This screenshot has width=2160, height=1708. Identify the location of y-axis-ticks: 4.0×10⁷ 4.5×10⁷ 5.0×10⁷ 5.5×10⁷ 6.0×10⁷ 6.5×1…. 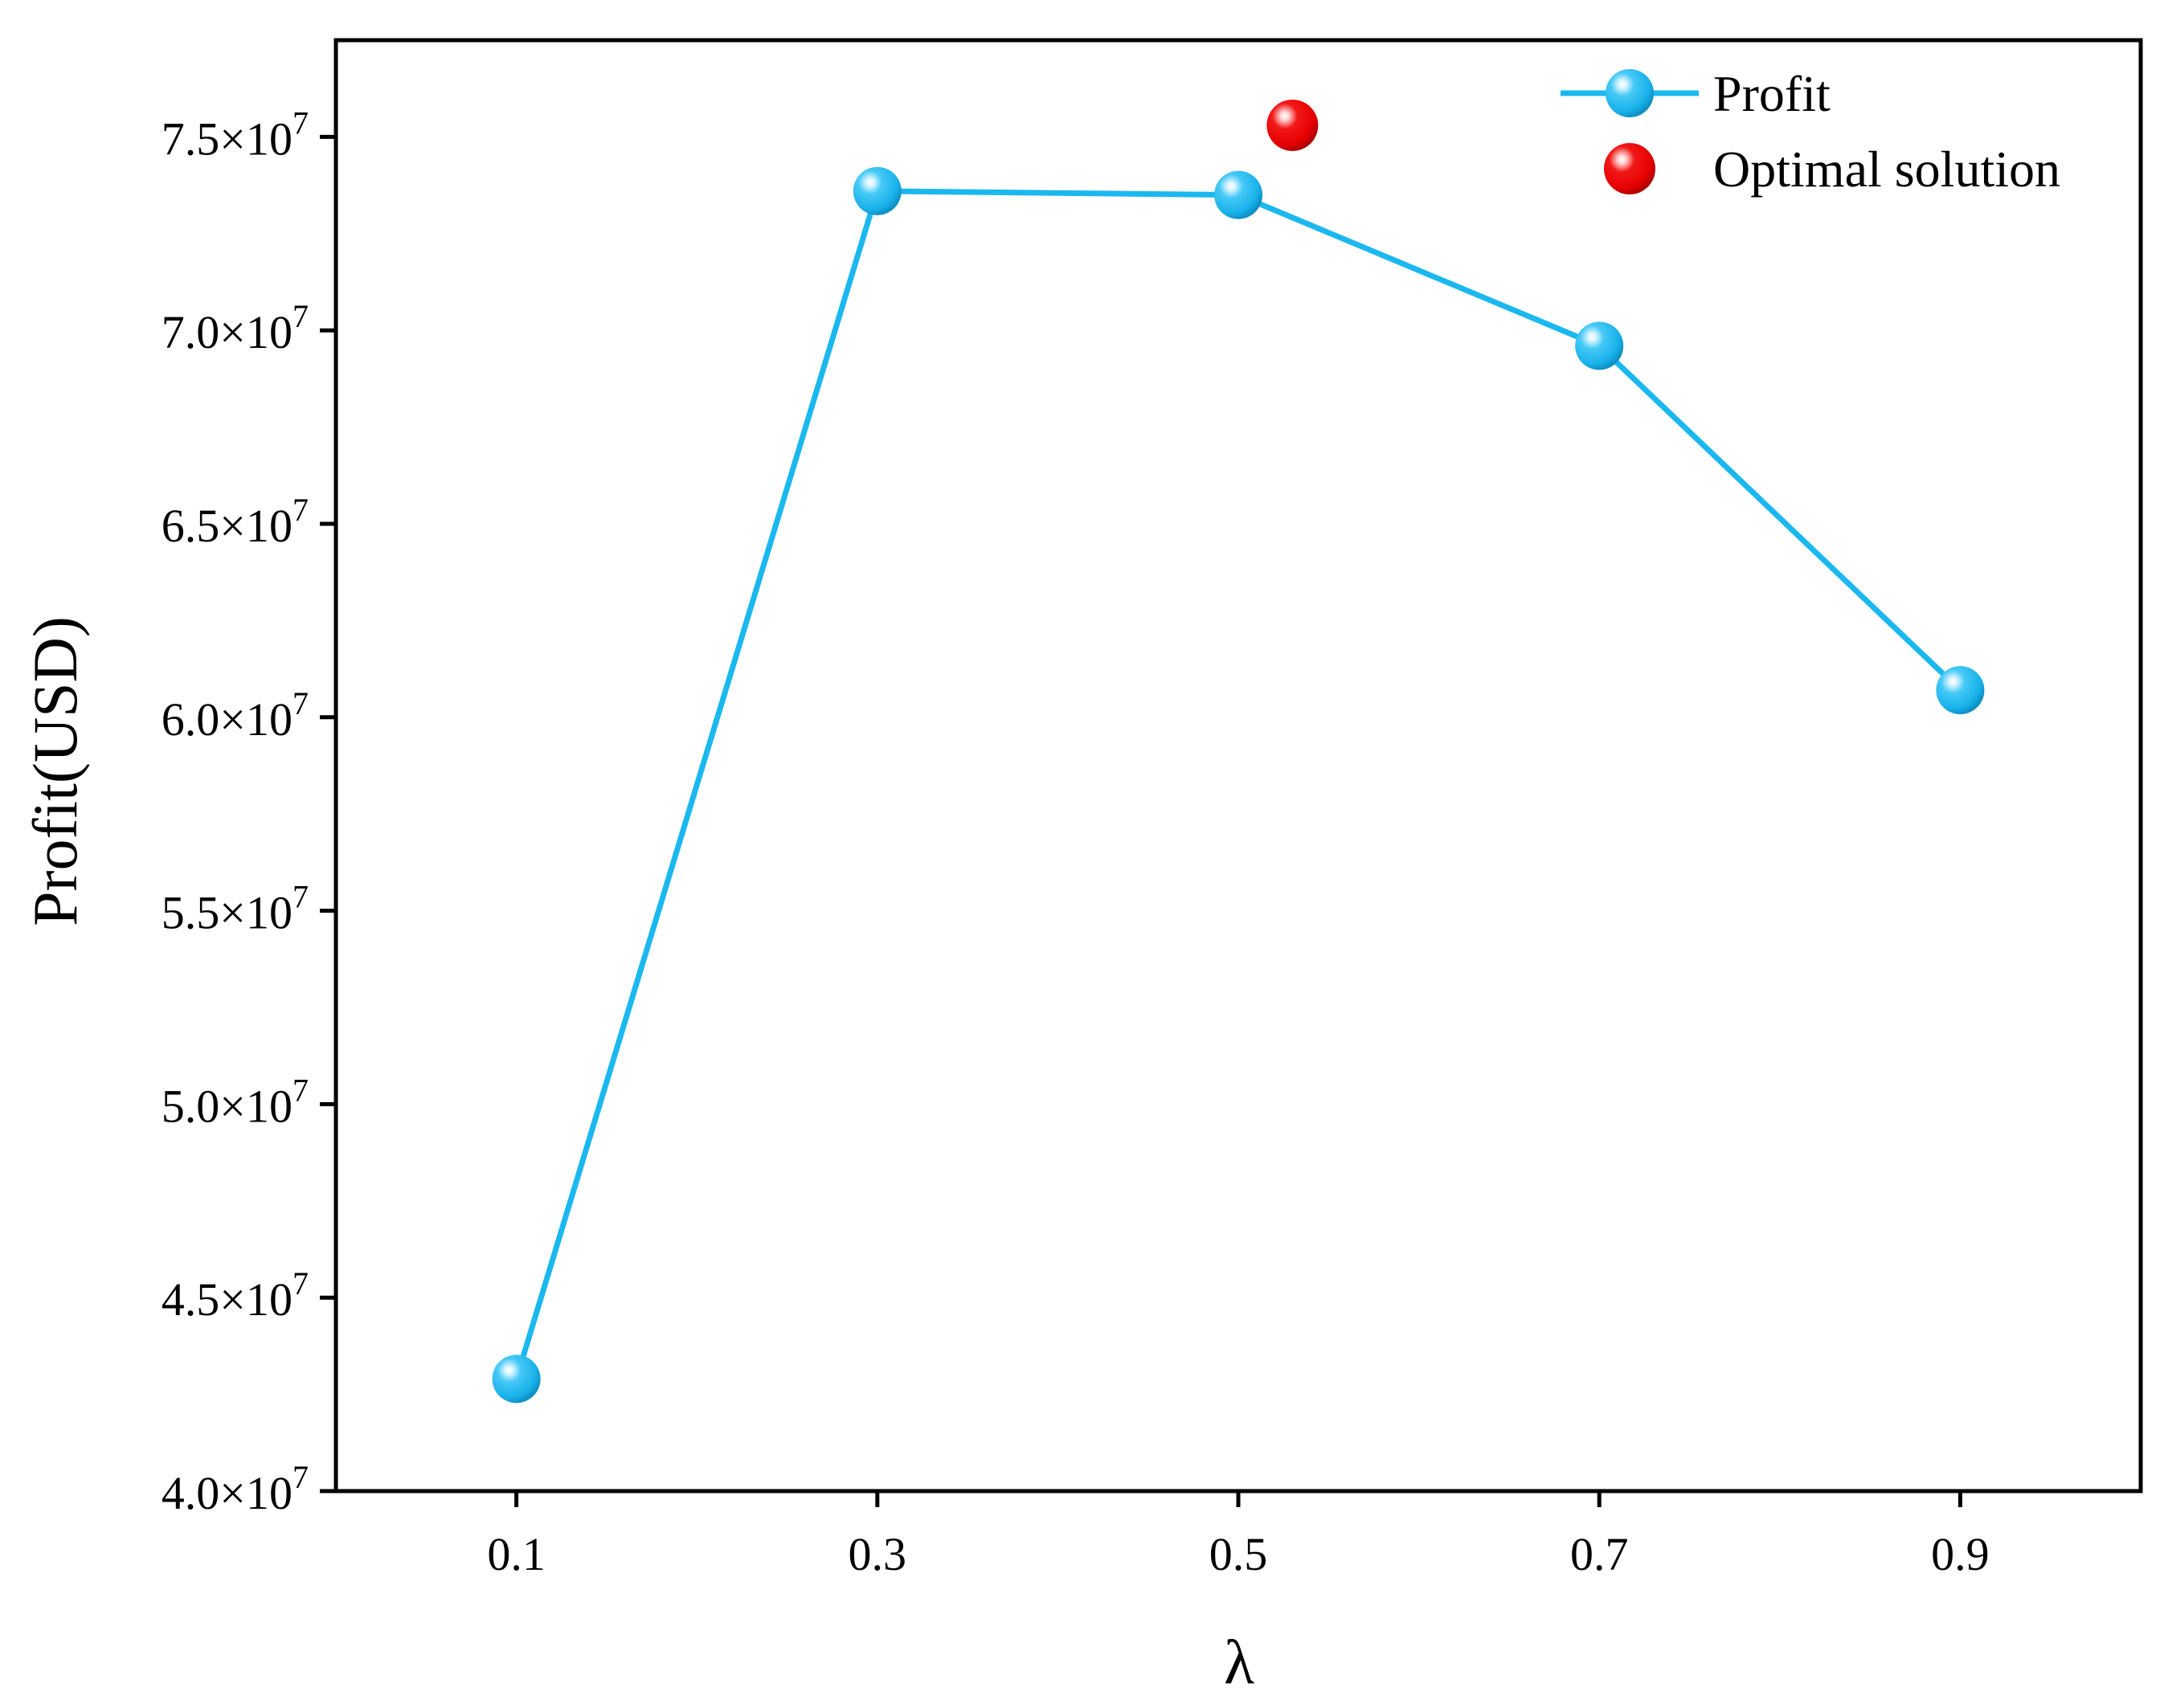
(249, 811).